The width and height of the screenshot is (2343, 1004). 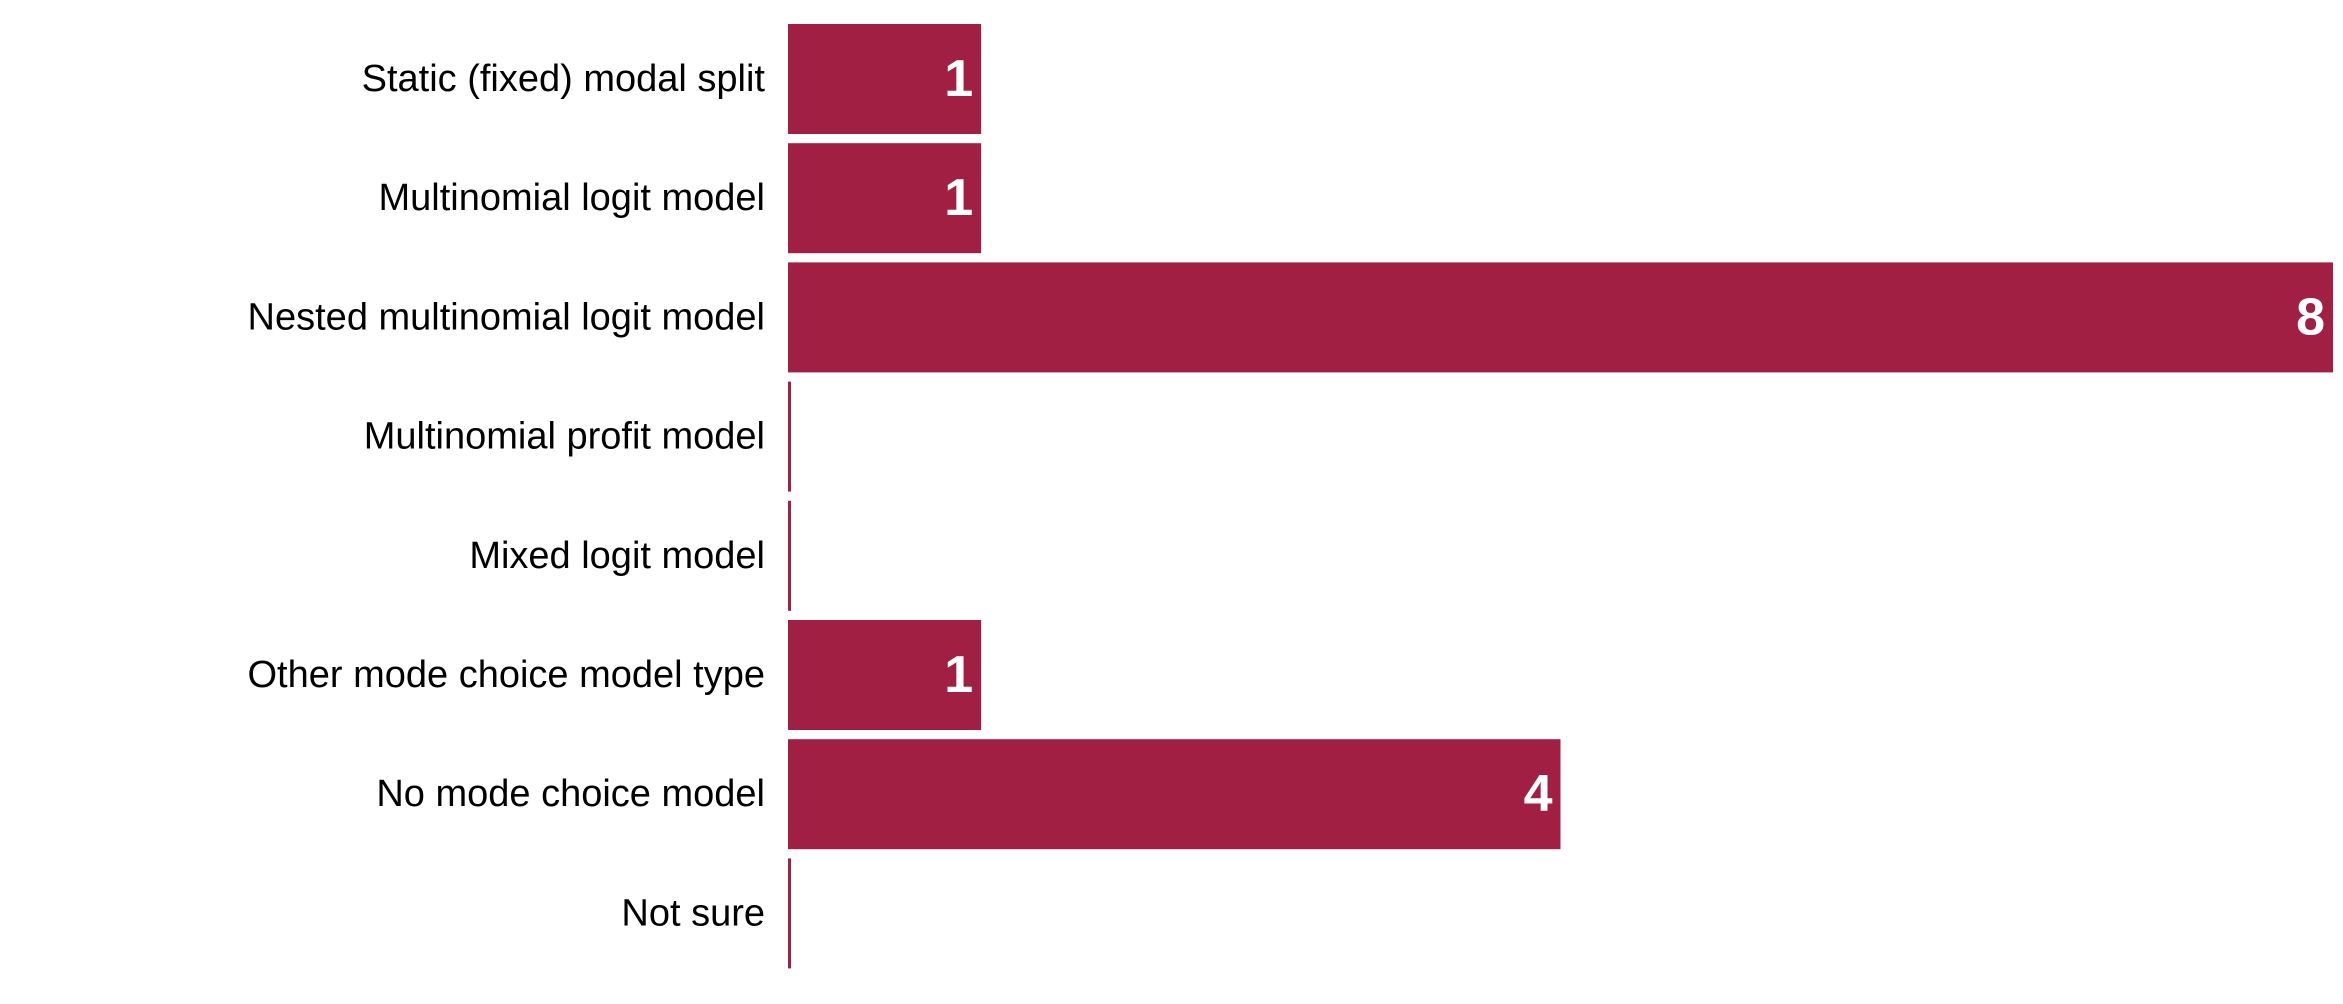 What do you see at coordinates (1538, 794) in the screenshot?
I see `data-label: 4` at bounding box center [1538, 794].